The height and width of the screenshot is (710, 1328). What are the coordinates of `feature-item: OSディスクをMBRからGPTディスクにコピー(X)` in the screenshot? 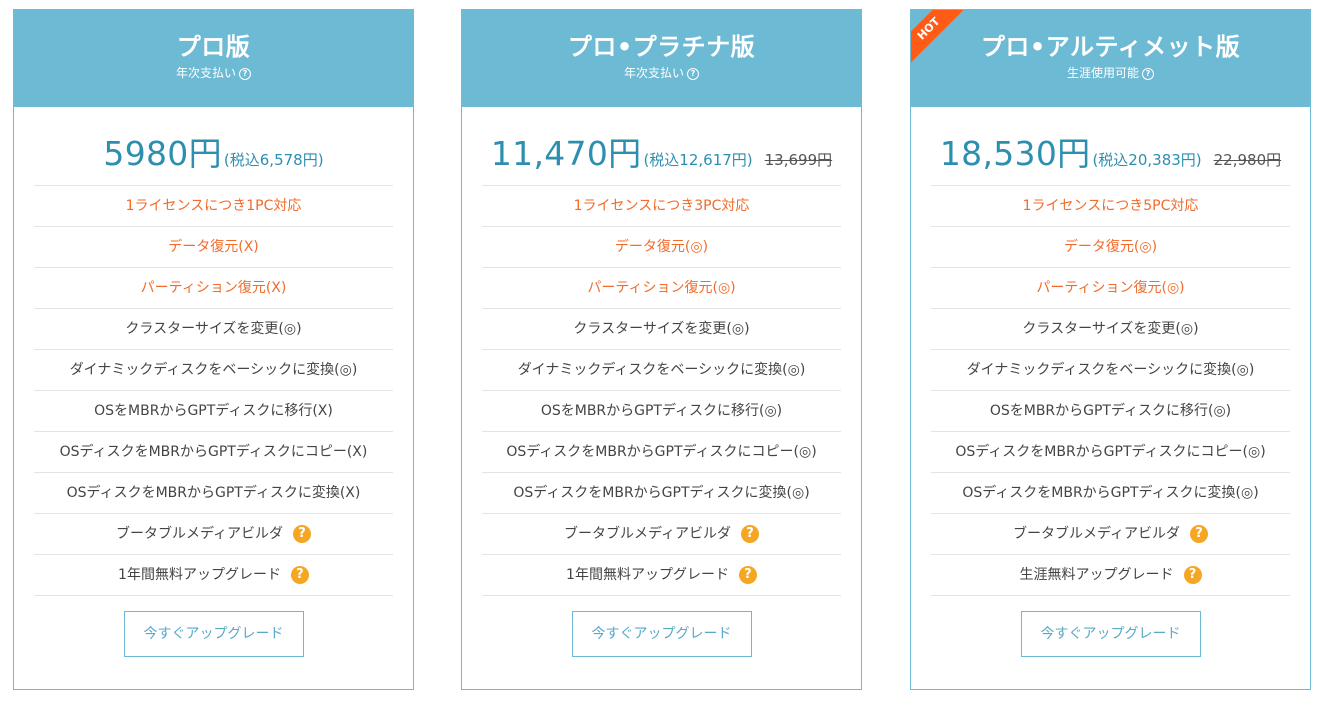 It's located at (213, 452).